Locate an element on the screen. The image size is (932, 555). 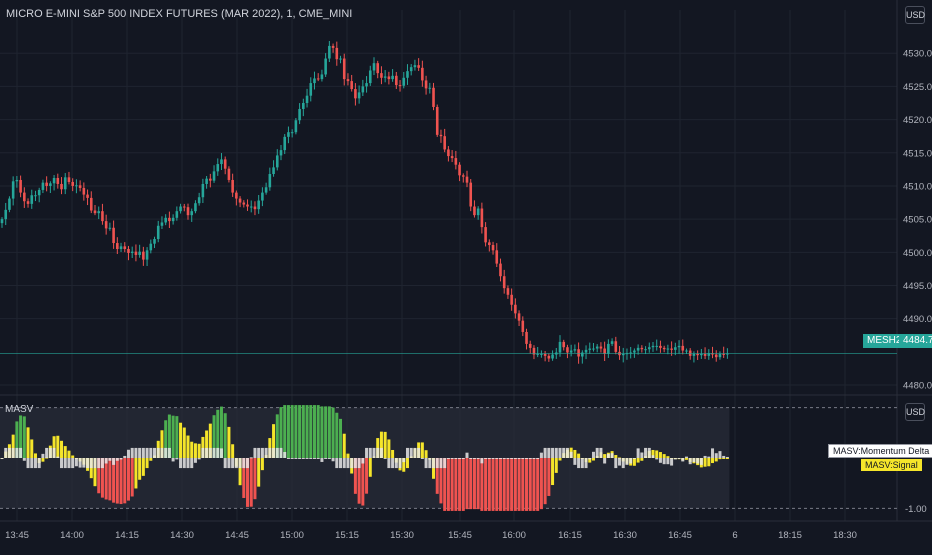
time-tick-label: 15:30 is located at coordinates (402, 535).